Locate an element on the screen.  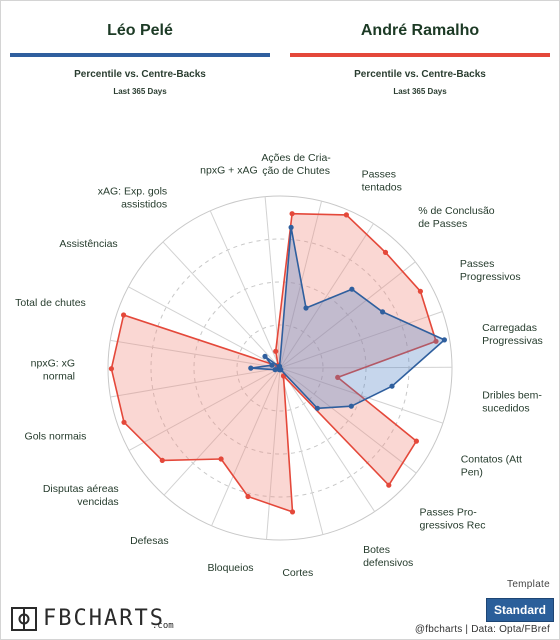
player1-color-bar is located at coordinates (140, 55).